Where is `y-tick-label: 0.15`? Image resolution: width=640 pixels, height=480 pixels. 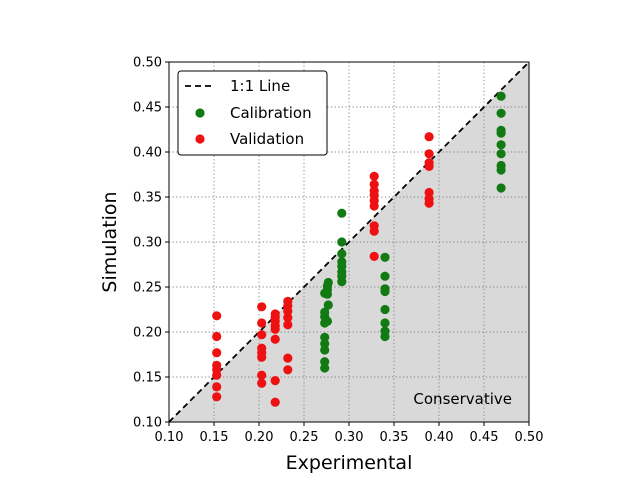
y-tick-label: 0.15 is located at coordinates (147, 378).